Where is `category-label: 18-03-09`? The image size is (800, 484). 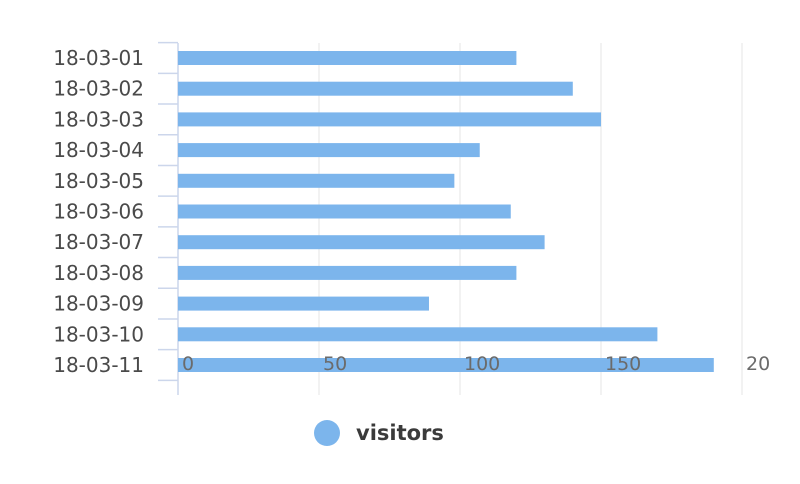 category-label: 18-03-09 is located at coordinates (98, 304).